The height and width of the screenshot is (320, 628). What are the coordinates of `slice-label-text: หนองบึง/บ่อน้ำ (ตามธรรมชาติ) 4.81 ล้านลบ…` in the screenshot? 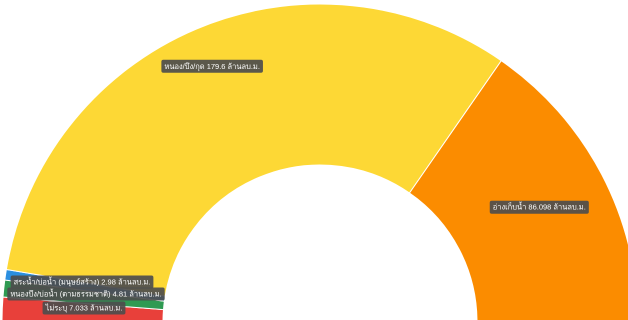 It's located at (85, 294).